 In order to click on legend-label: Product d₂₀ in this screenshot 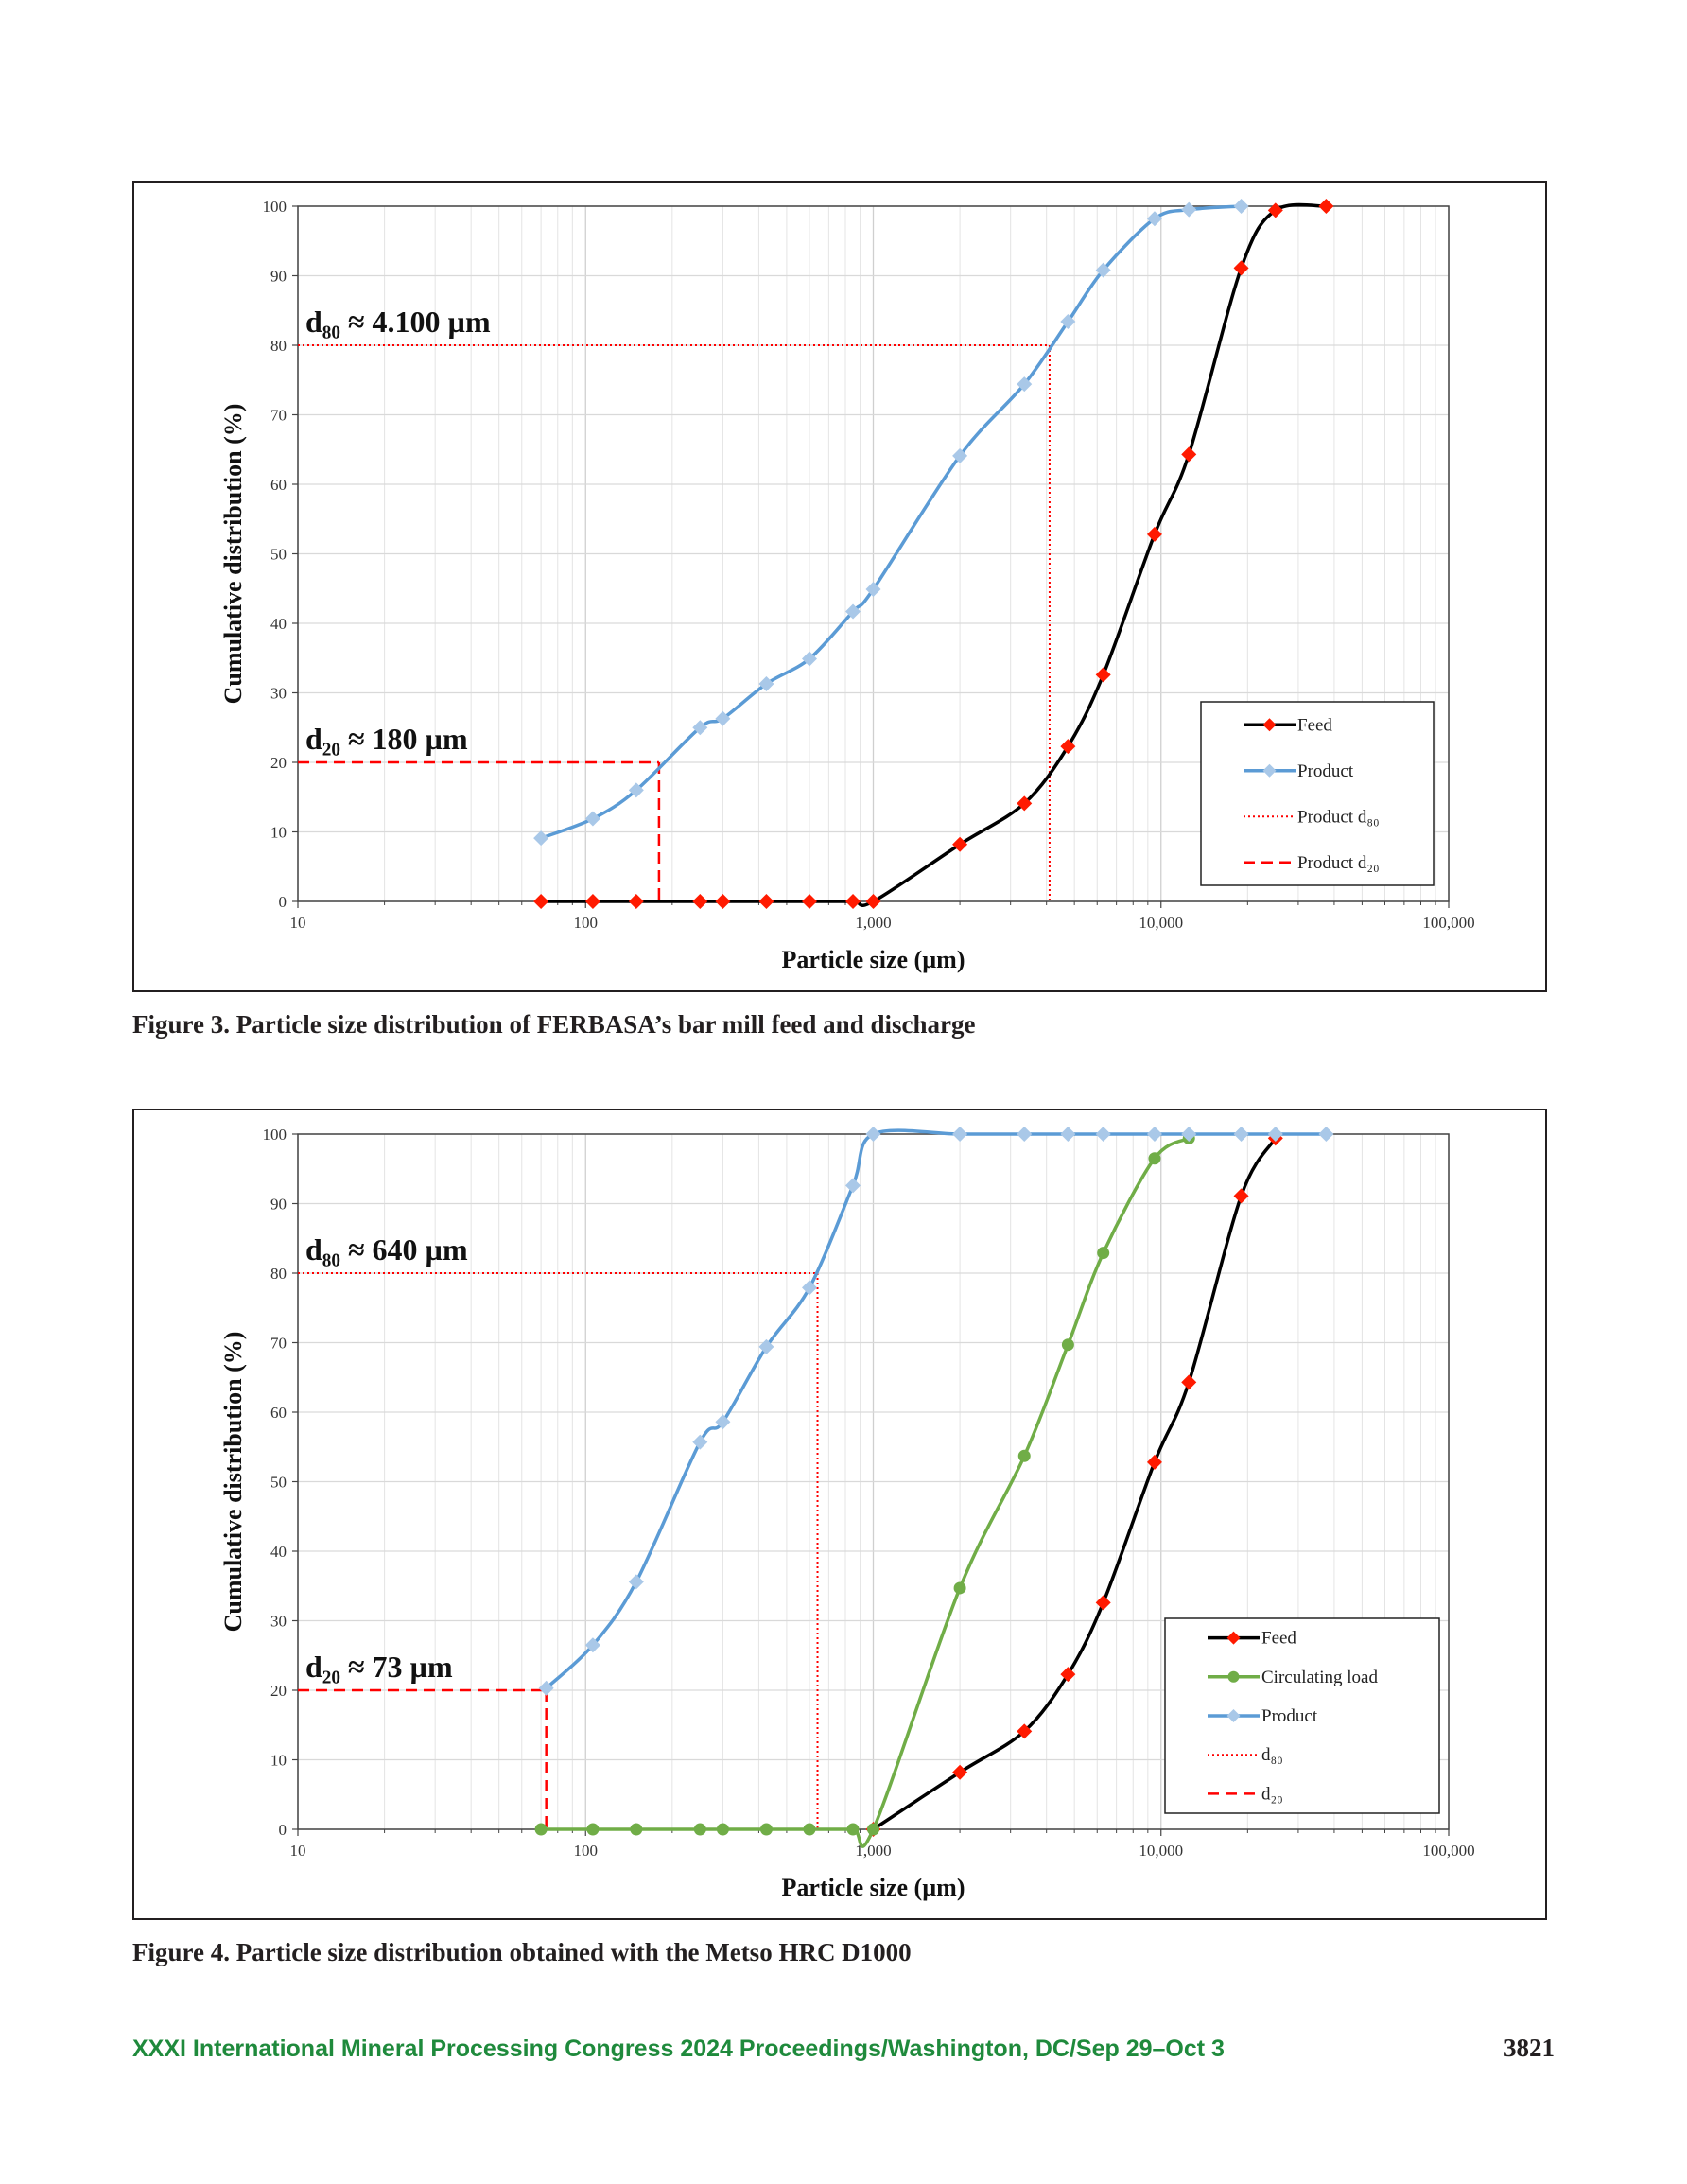, I will do `click(1338, 863)`.